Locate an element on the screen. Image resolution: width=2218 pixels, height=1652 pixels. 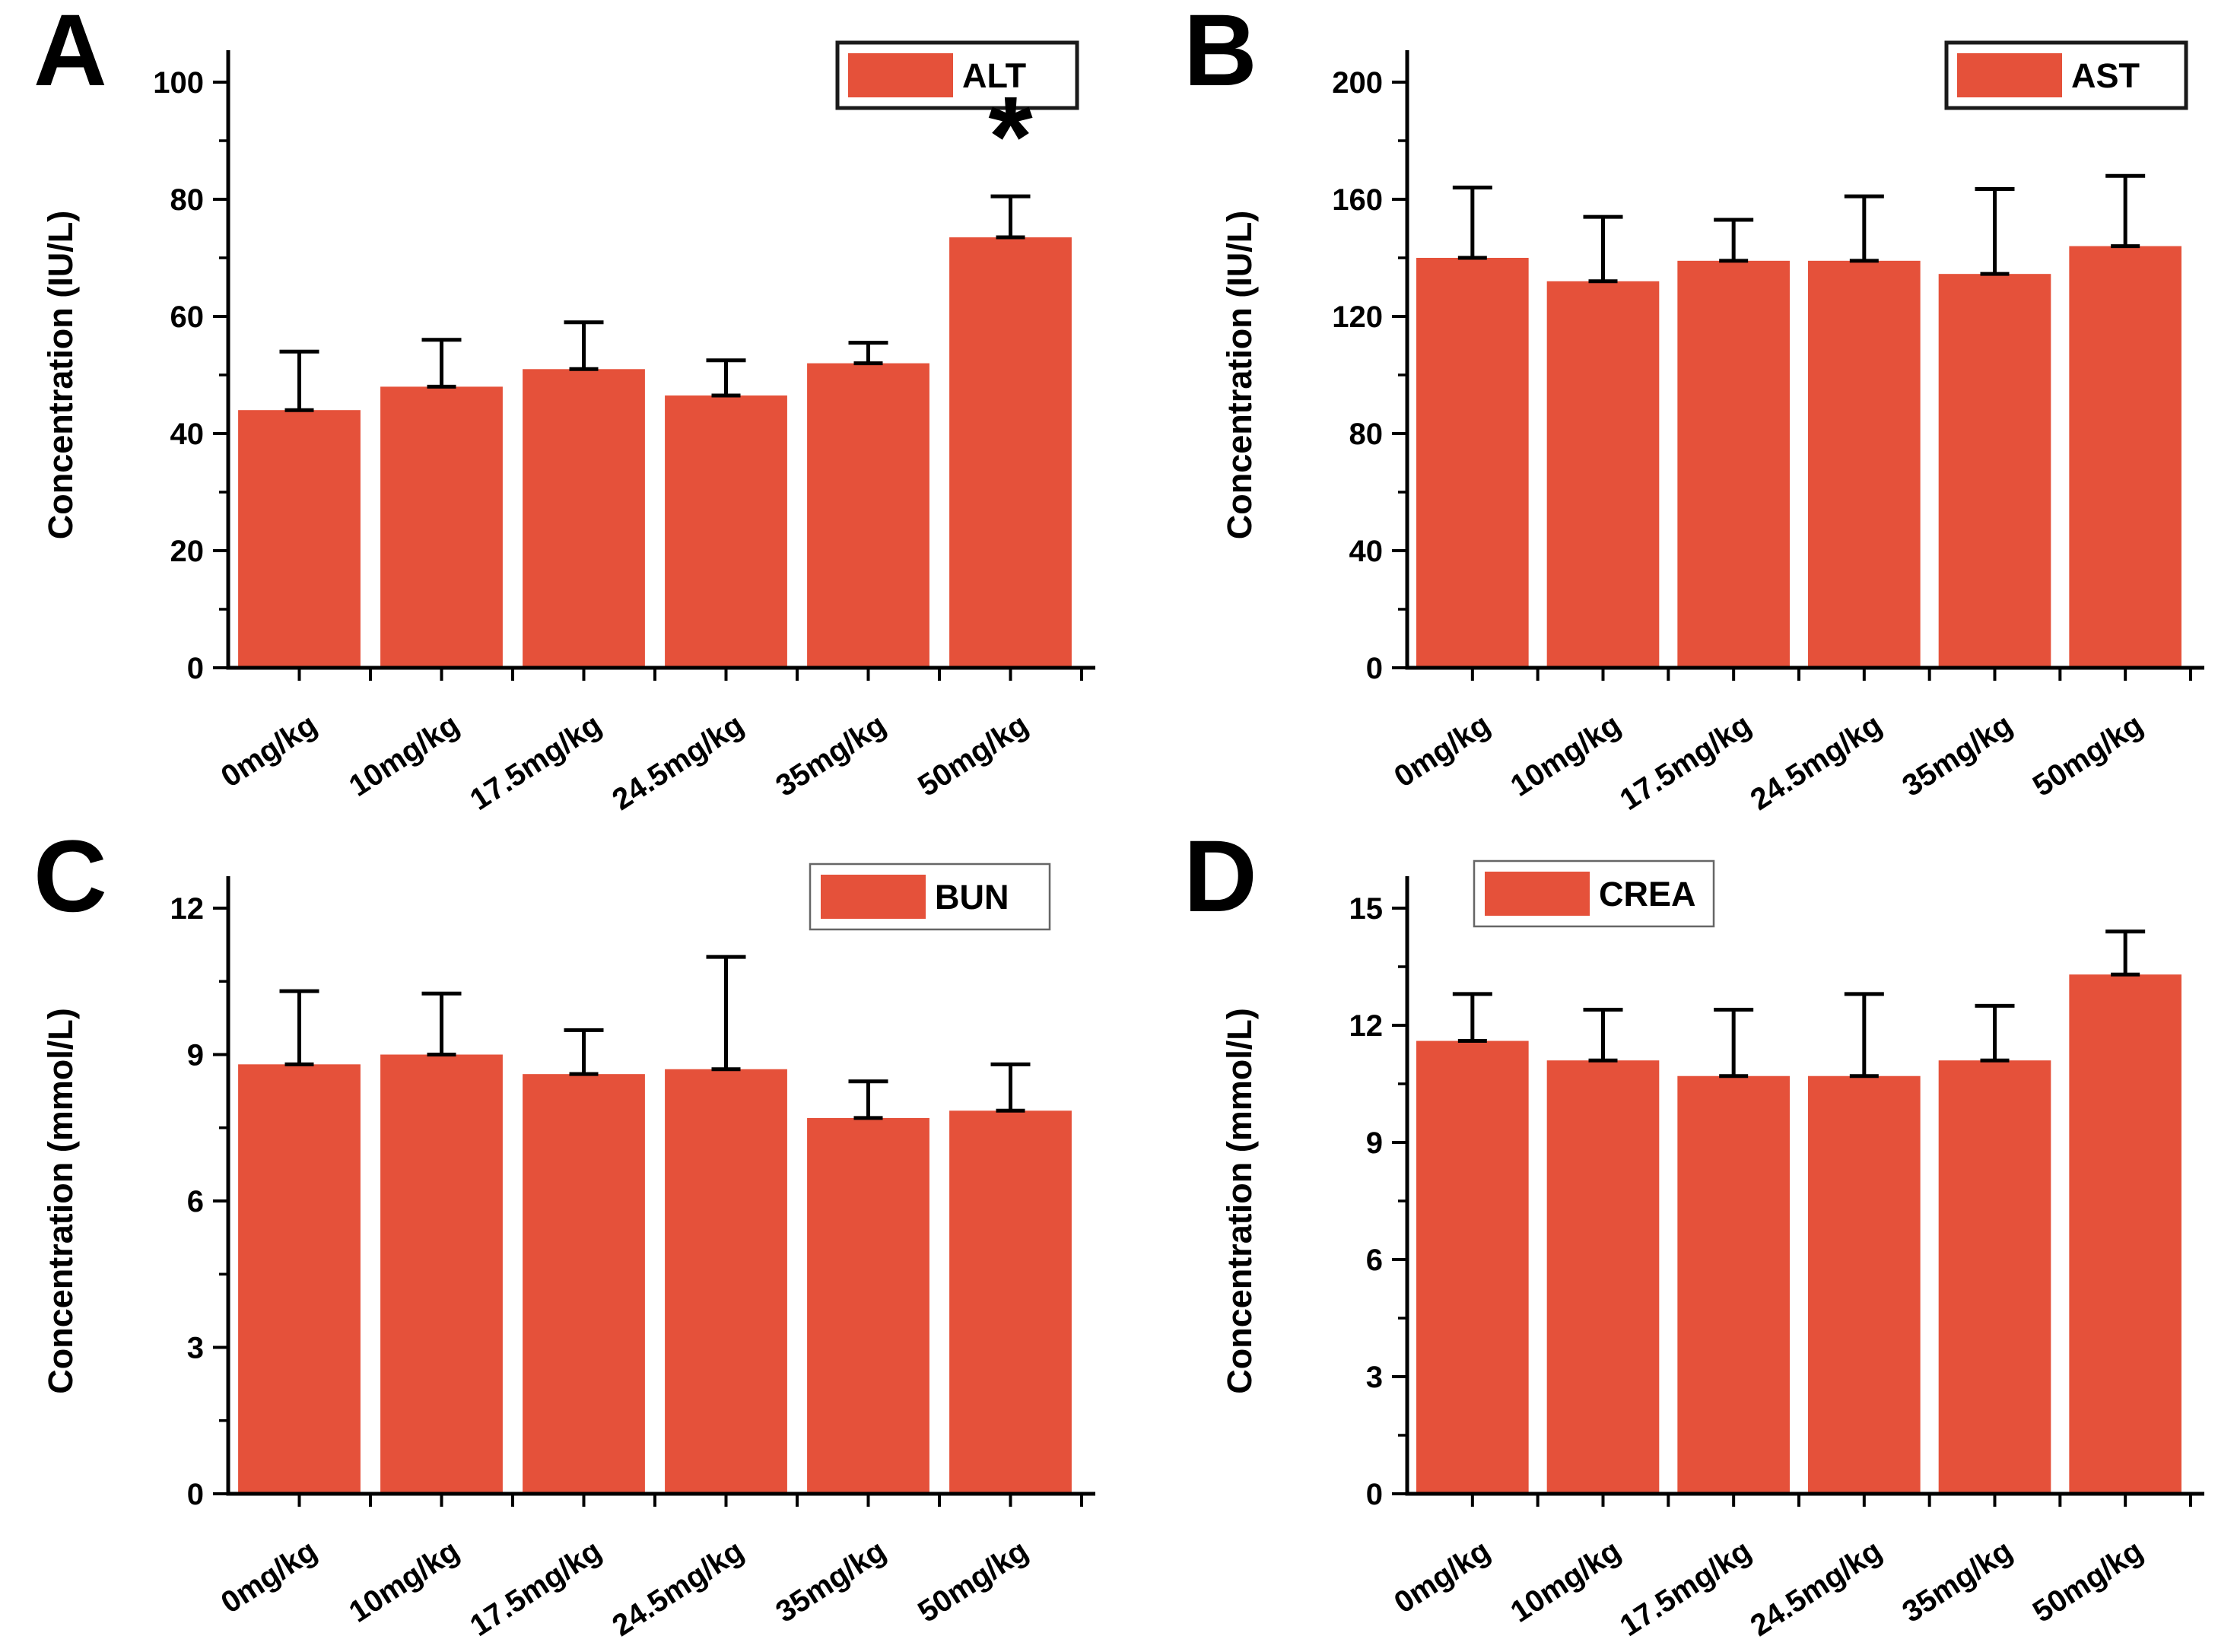
legend: ALT is located at coordinates (957, 75).